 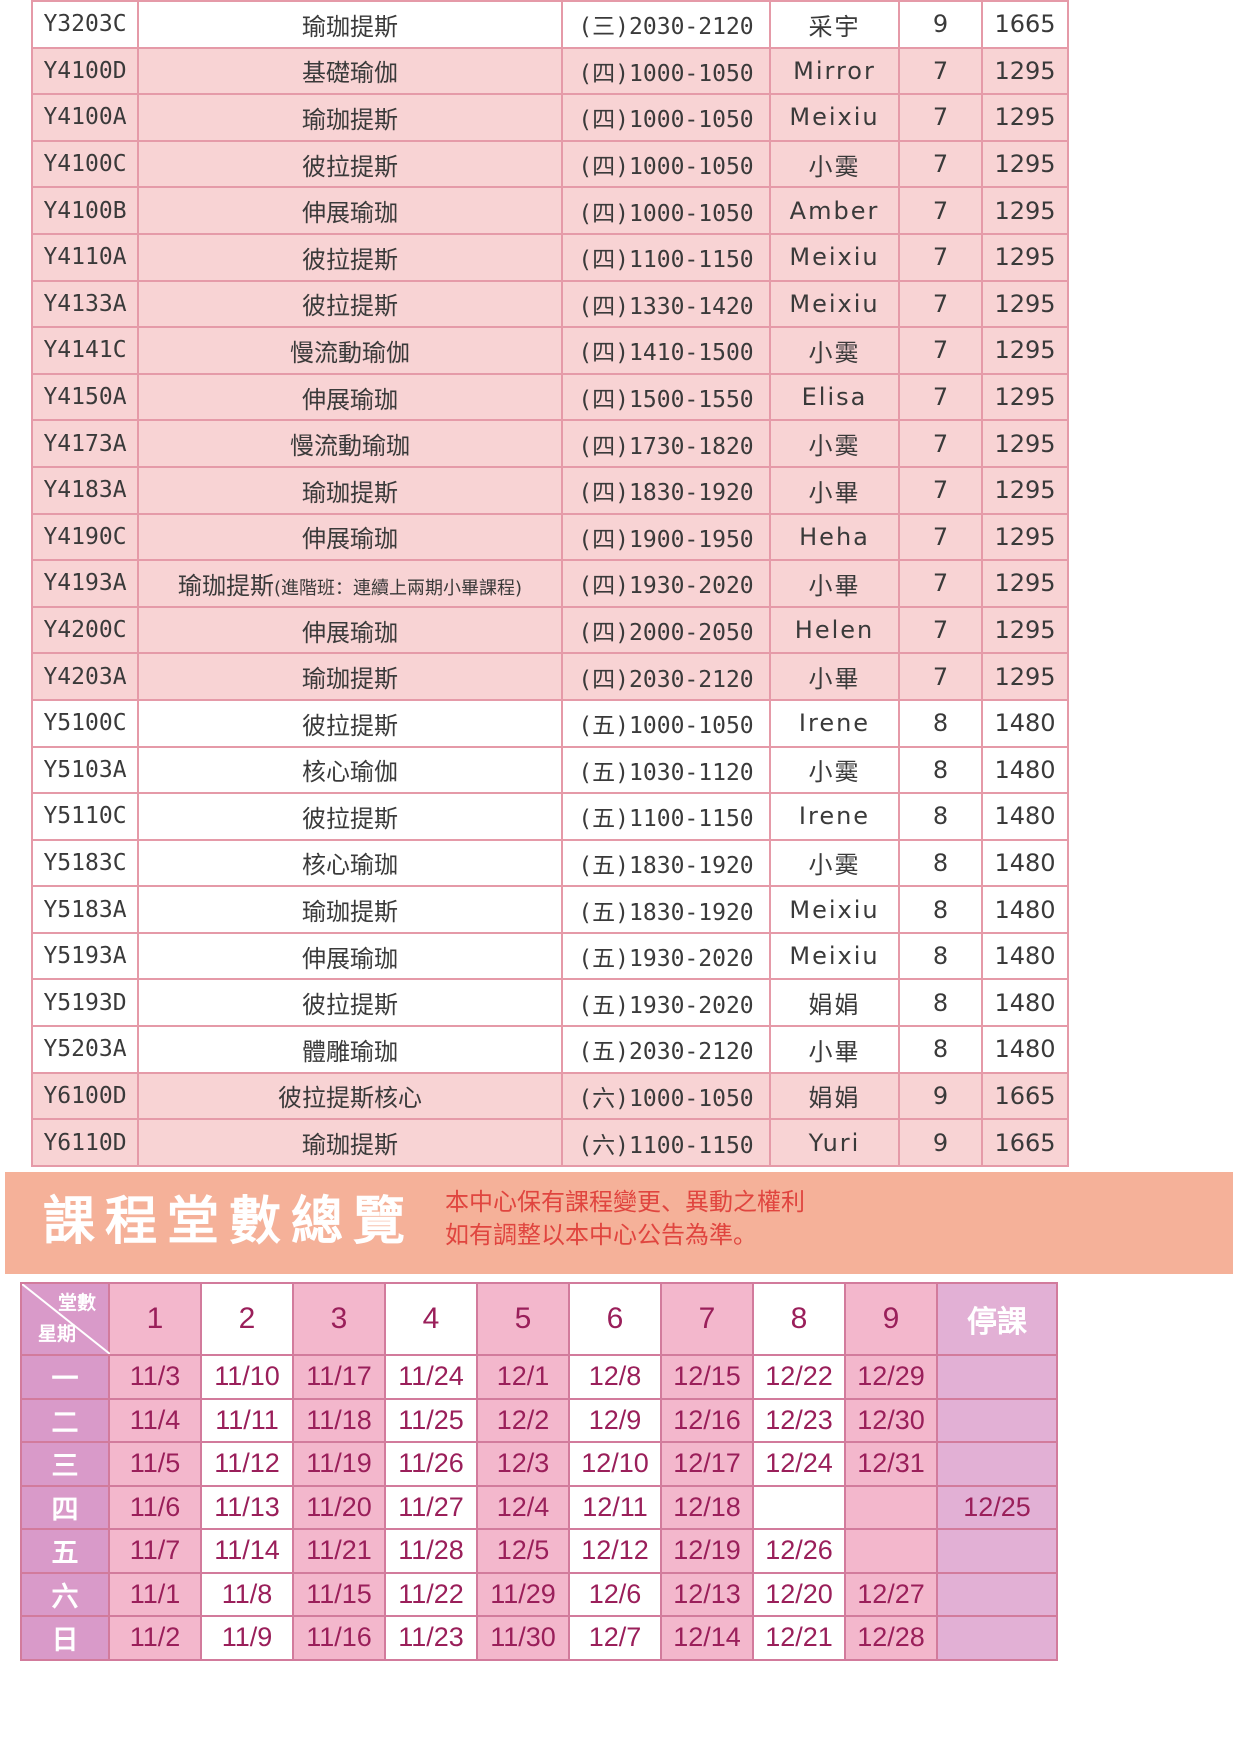 I want to click on class-time-cell: (四)1000-1050, so click(x=666, y=117).